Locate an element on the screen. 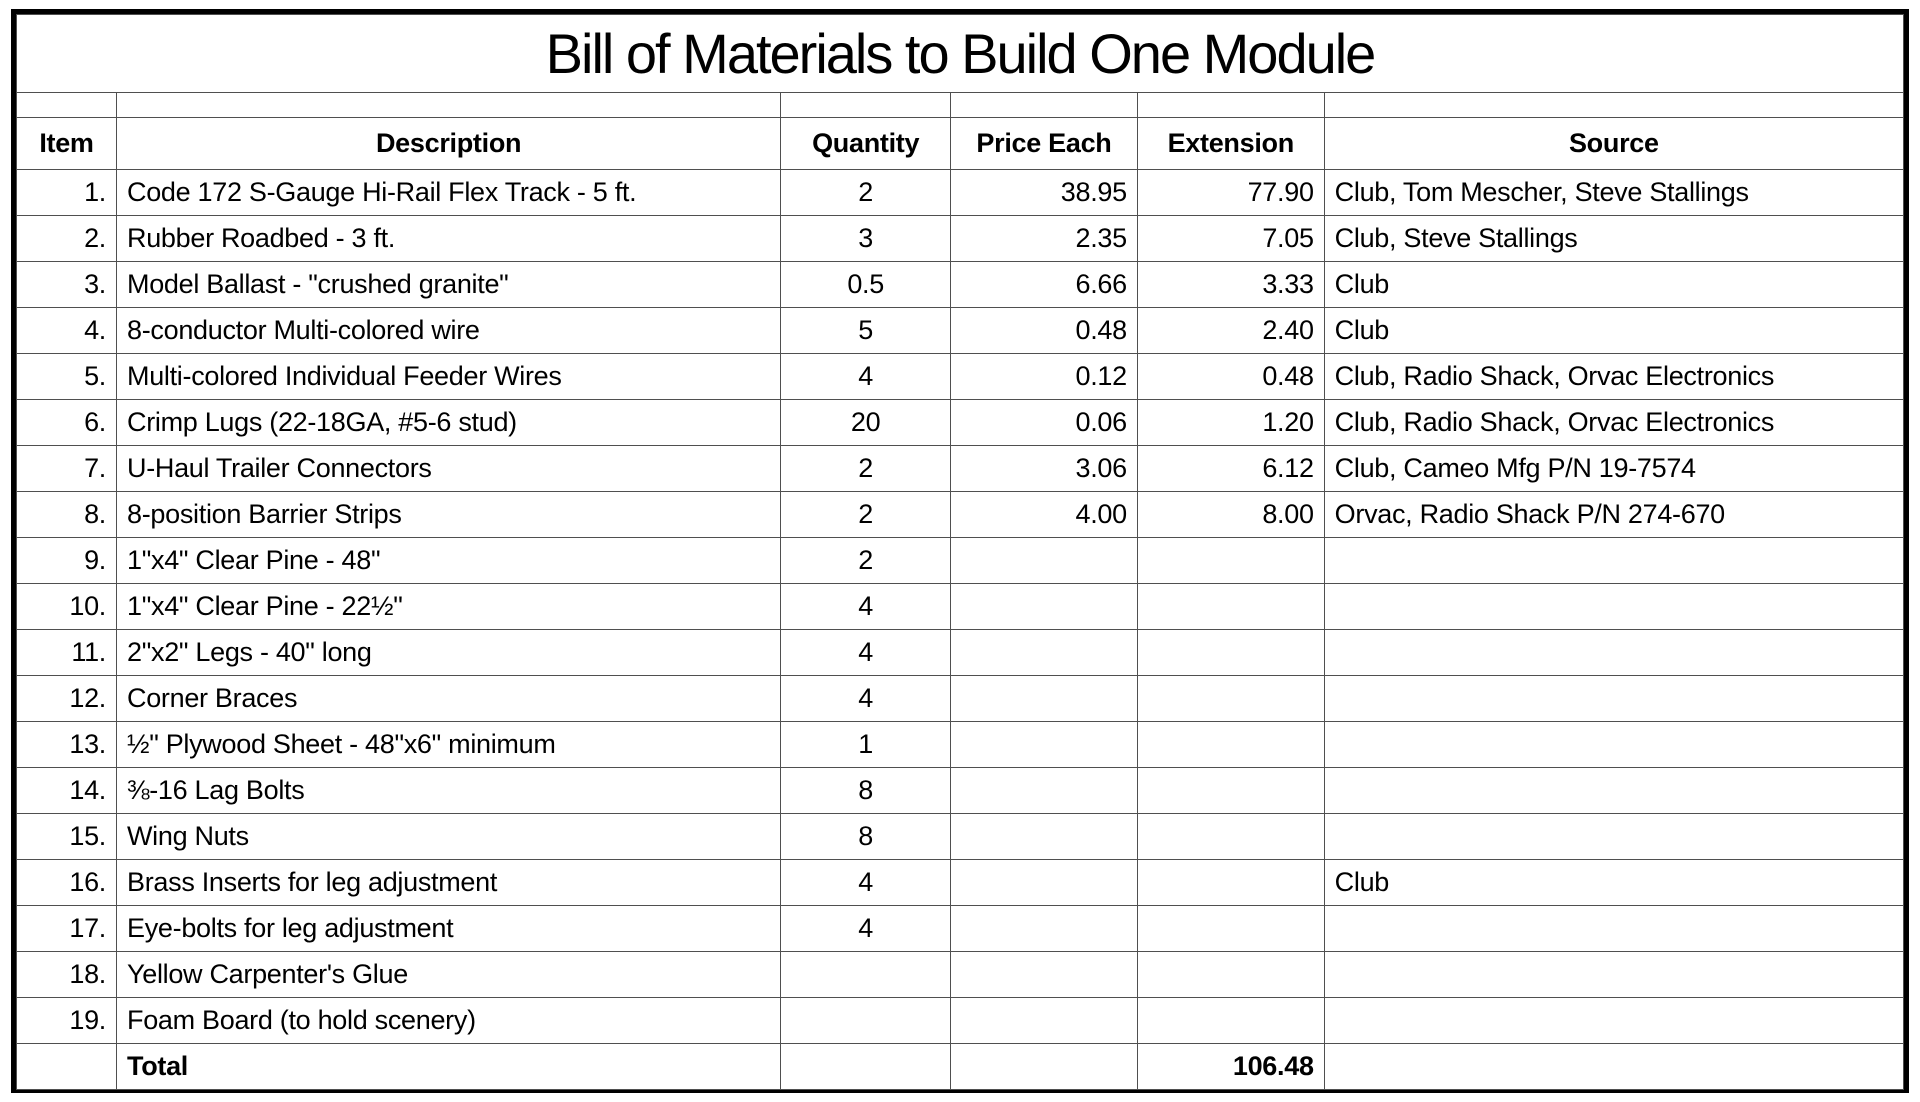 The height and width of the screenshot is (1102, 1920). table-row: 14. ⅜-16 Lag Bolts 8 is located at coordinates (960, 790).